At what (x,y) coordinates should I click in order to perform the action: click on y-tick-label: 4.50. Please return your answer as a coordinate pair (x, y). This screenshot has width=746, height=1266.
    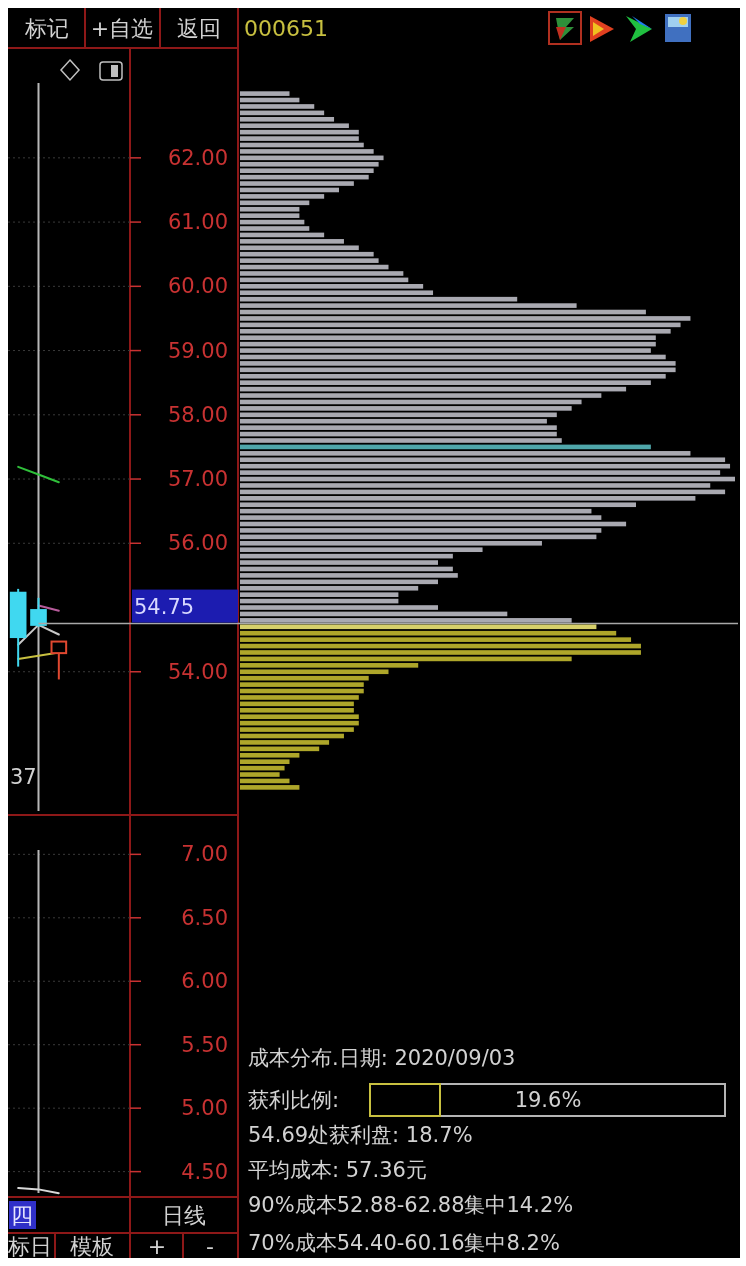
    Looking at the image, I should click on (204, 1171).